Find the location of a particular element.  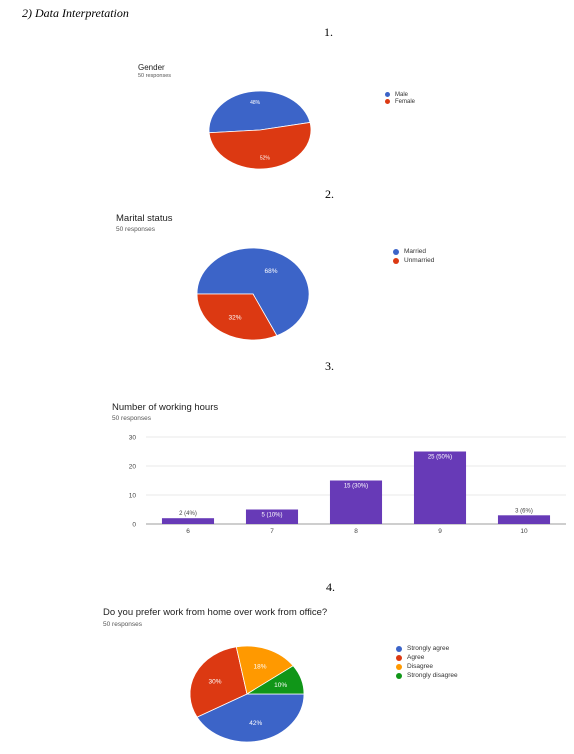

section-number-3: 3. is located at coordinates (329, 366).